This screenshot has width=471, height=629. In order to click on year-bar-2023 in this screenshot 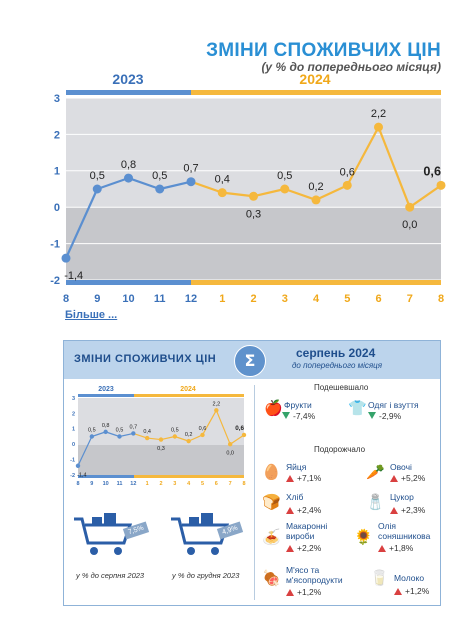, I will do `click(128, 92)`.